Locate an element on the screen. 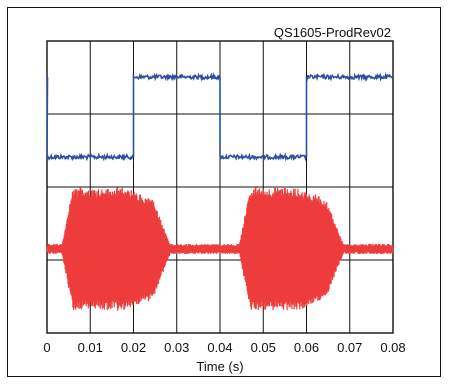 Image resolution: width=450 pixels, height=385 pixels. x-tick-label: 0.02 is located at coordinates (133, 347).